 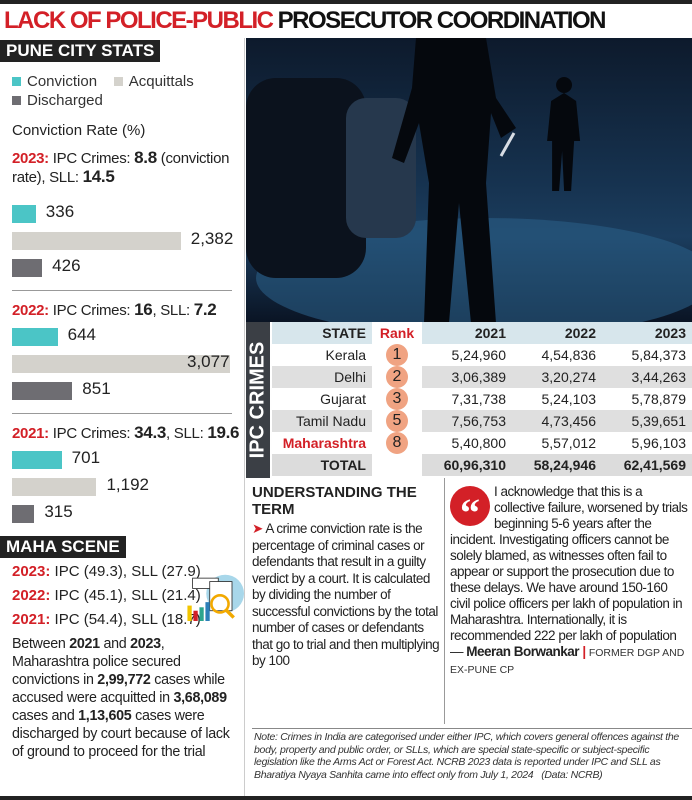 What do you see at coordinates (128, 91) in the screenshot?
I see `chart-legend: Conviction Acquittals Discharged` at bounding box center [128, 91].